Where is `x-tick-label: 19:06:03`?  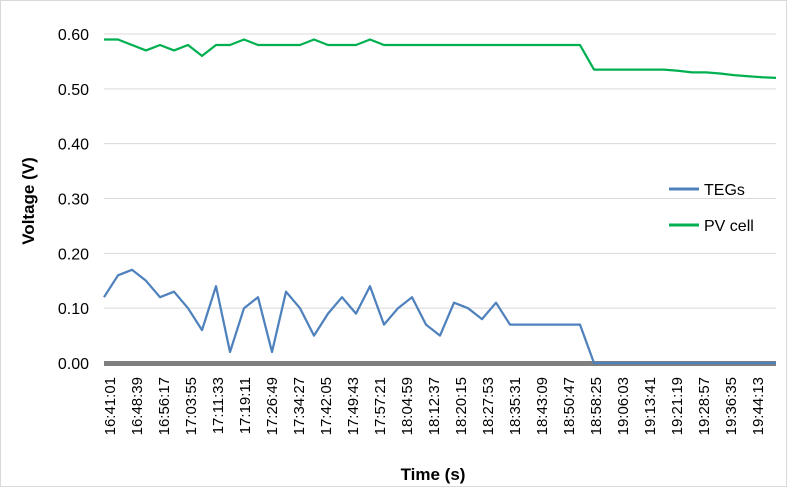 x-tick-label: 19:06:03 is located at coordinates (623, 406).